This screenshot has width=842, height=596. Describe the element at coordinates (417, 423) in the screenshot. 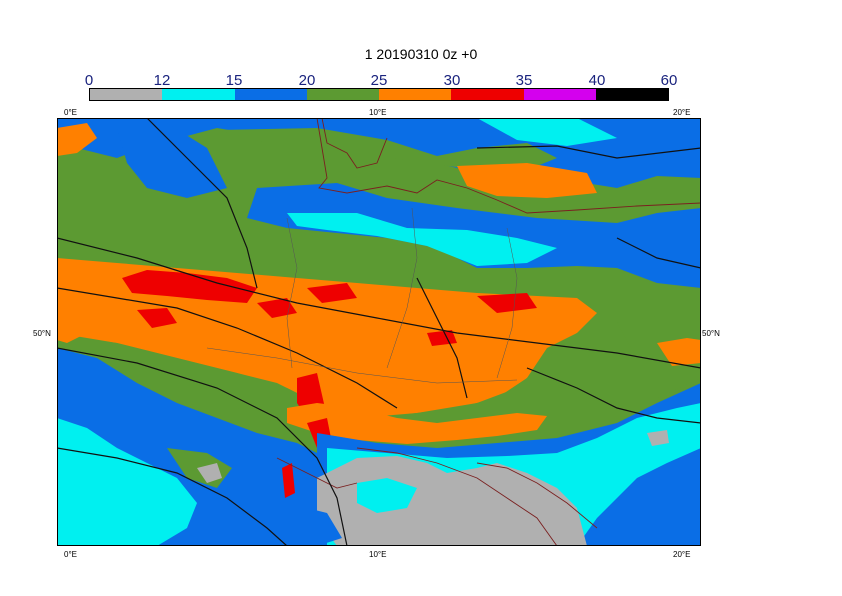

I see `band-orange-alps` at that location.